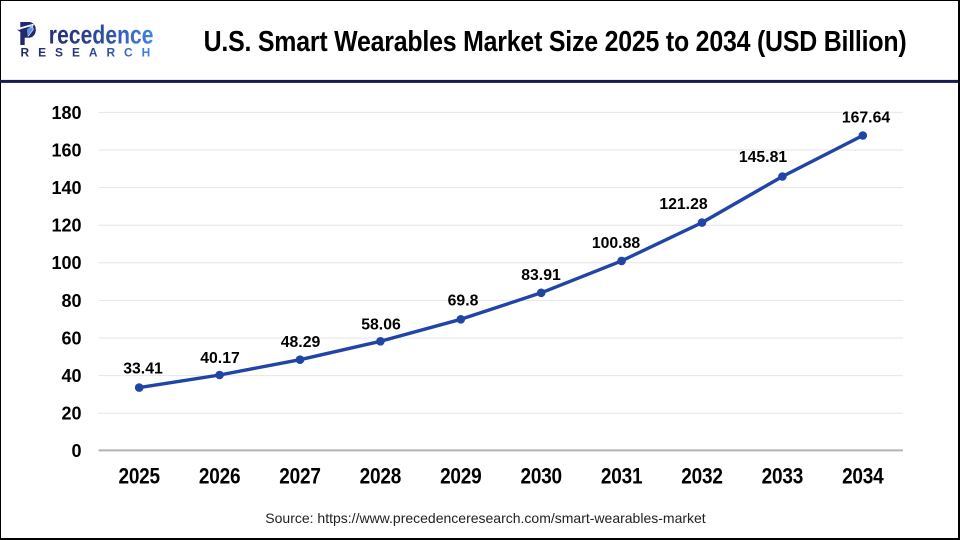  What do you see at coordinates (299, 476) in the screenshot?
I see `svg-text: 2027` at bounding box center [299, 476].